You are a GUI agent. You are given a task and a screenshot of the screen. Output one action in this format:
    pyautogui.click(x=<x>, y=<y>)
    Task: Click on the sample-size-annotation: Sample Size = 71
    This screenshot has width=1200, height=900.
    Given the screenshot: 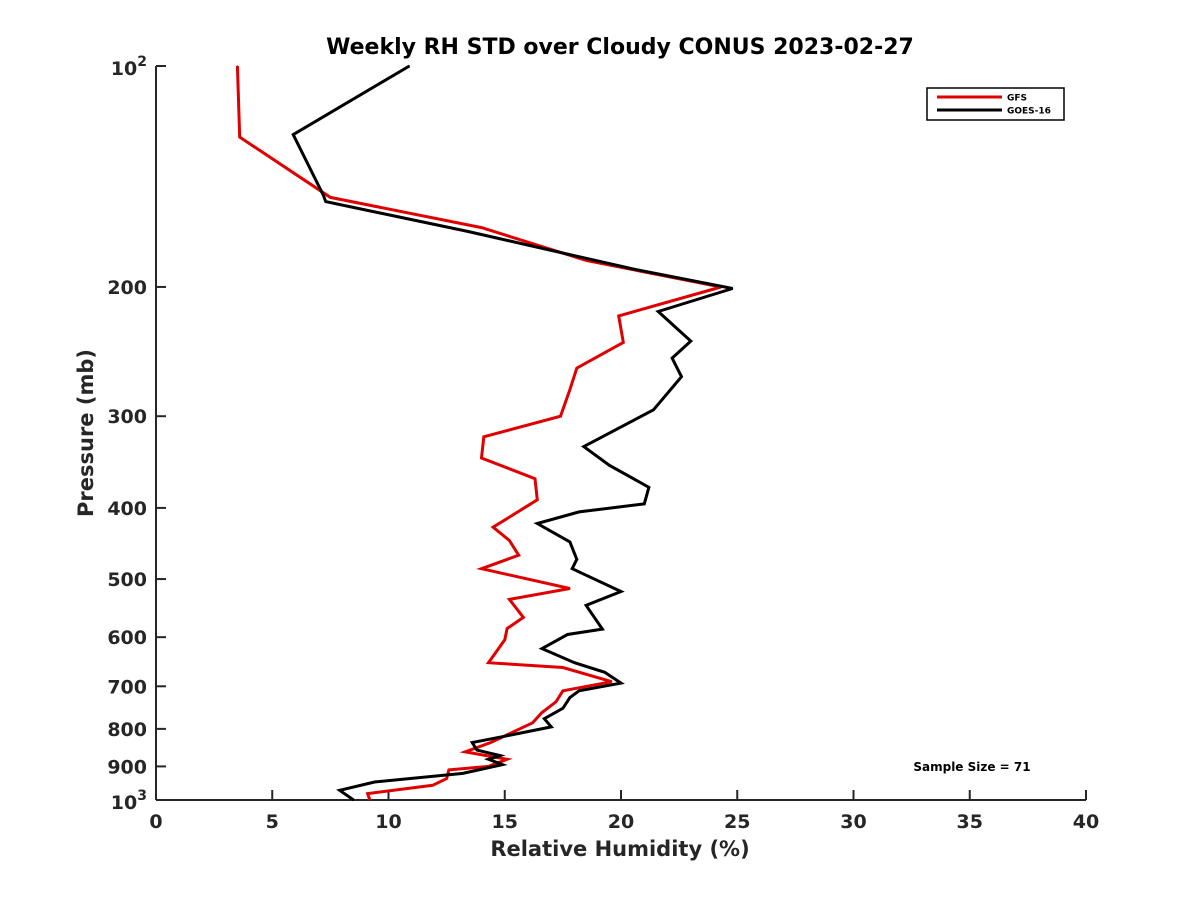 What is the action you would take?
    pyautogui.click(x=971, y=767)
    